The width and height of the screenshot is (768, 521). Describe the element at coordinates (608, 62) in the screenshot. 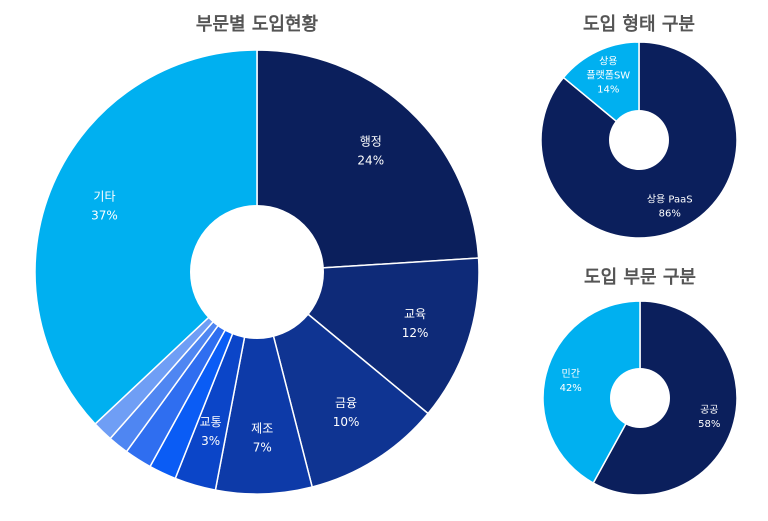

I see `slice-label: 상용` at that location.